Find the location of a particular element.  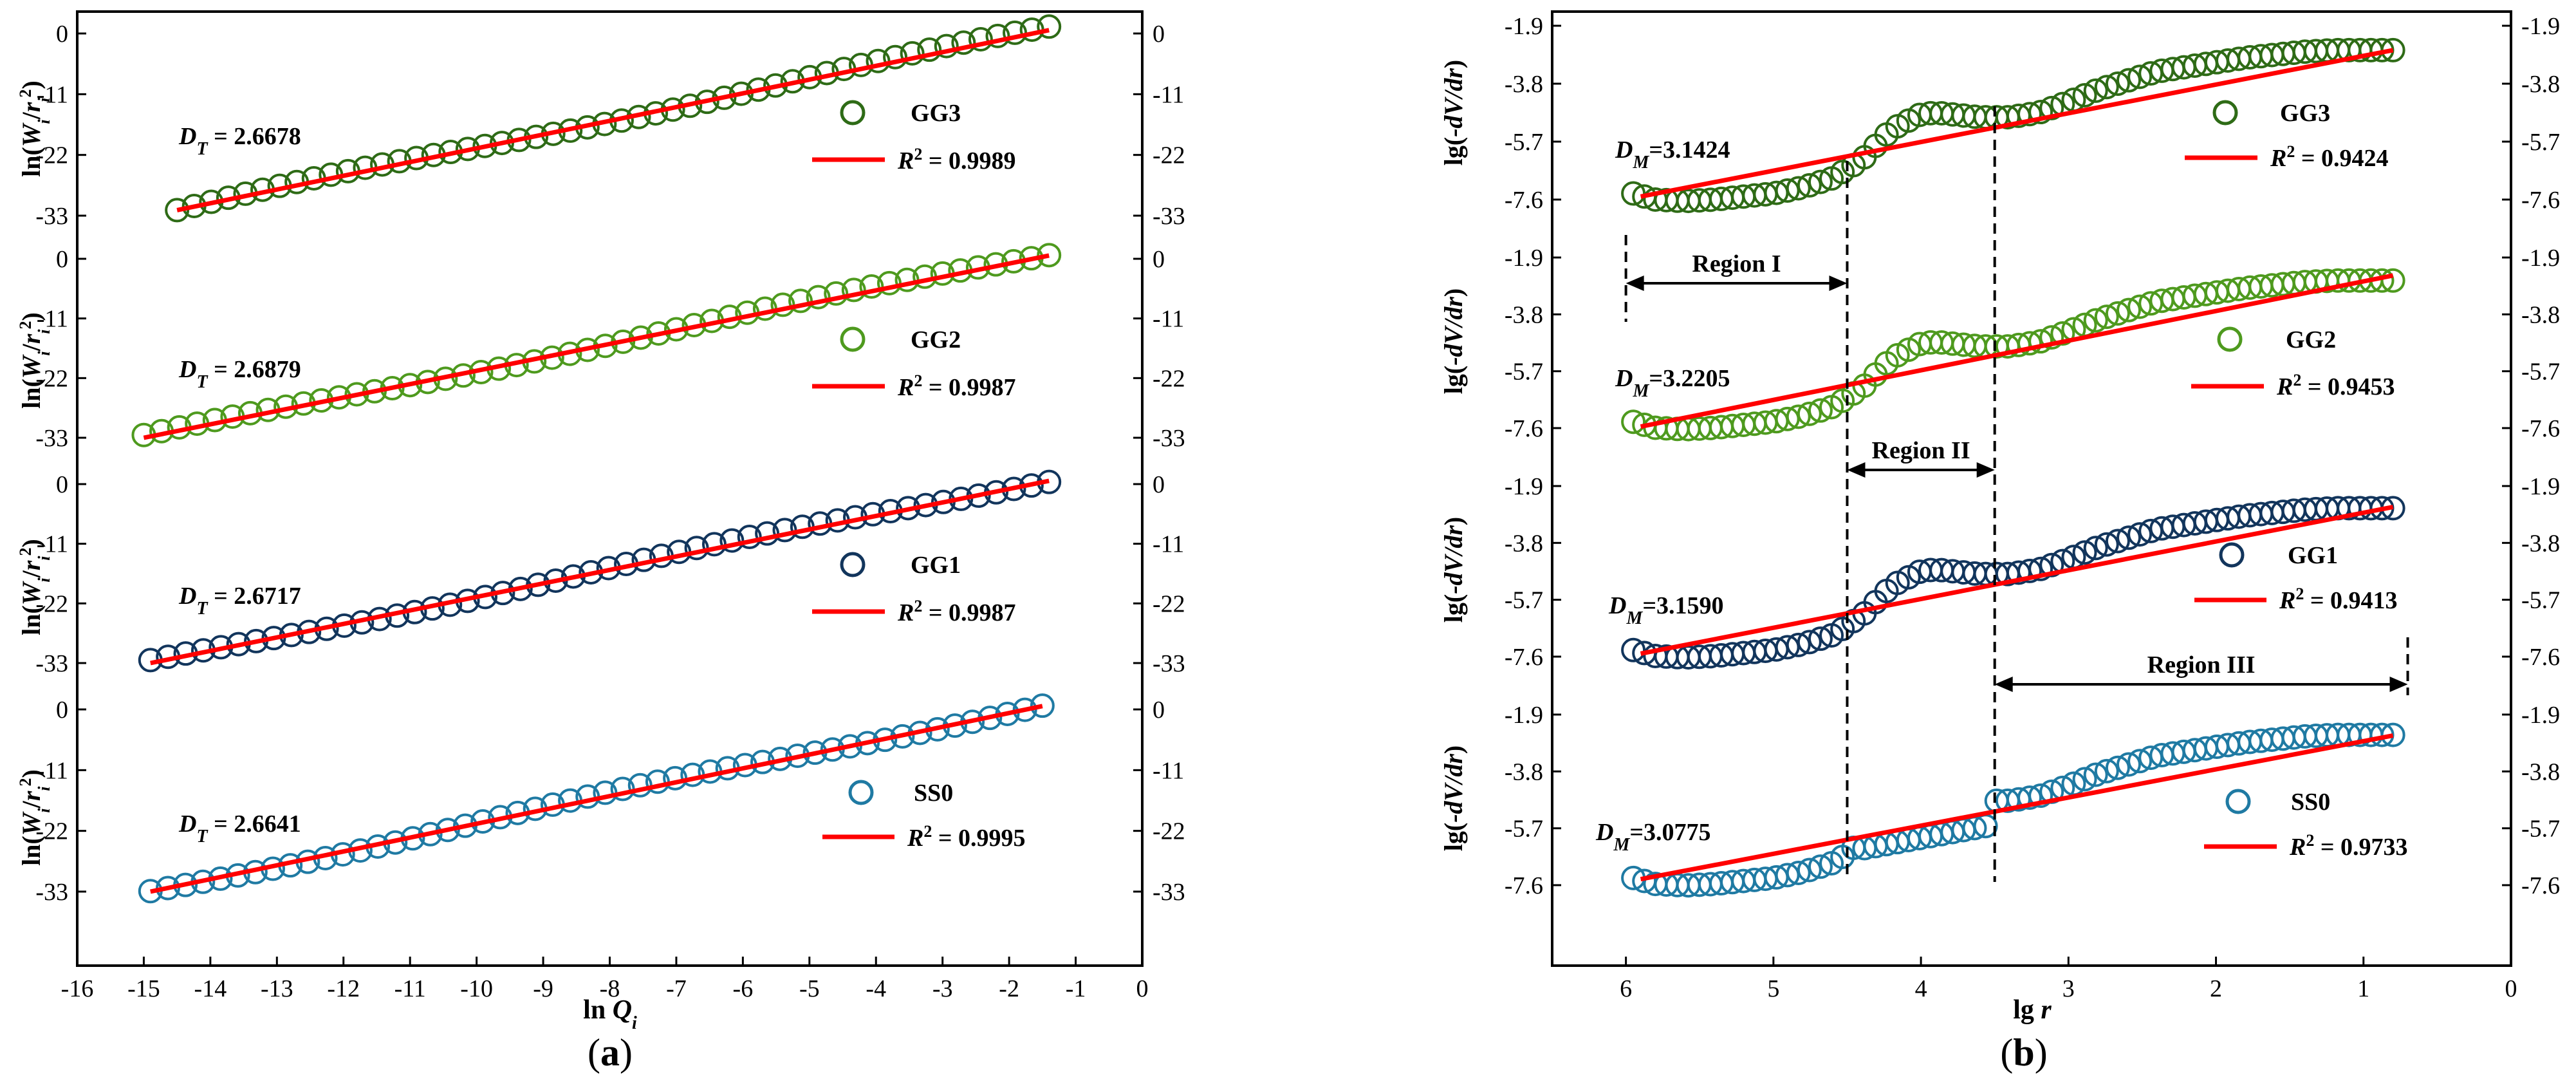

a-x-tick-label: -15 is located at coordinates (143, 988).